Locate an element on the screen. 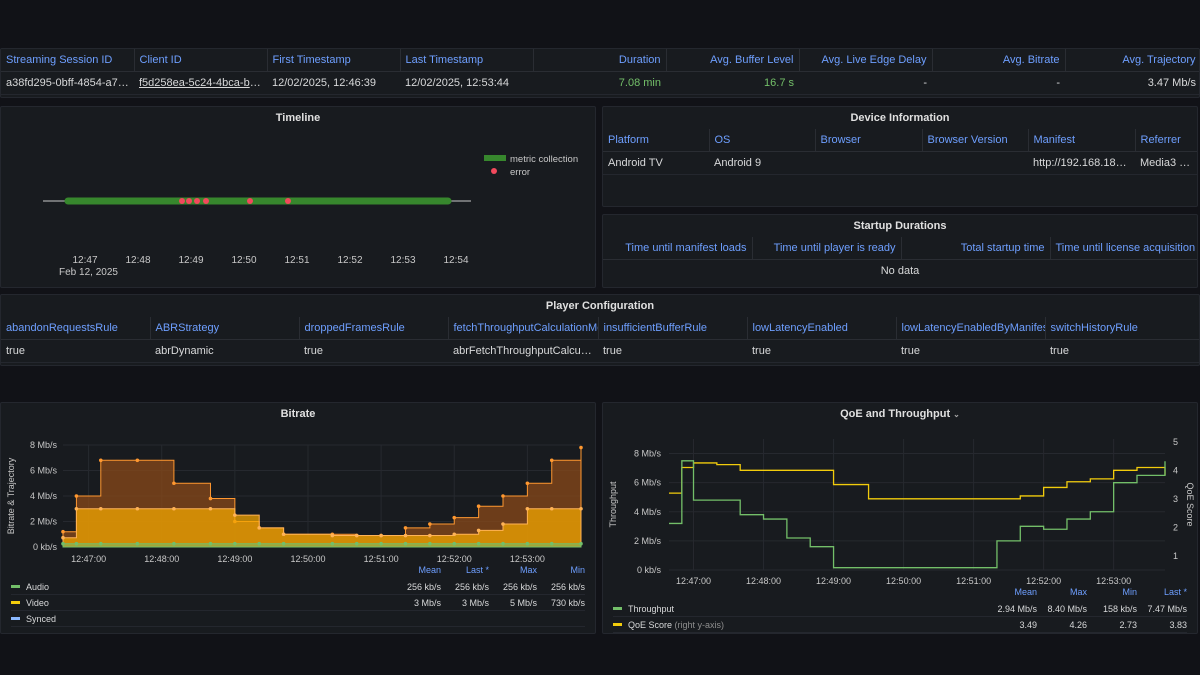  legend-label: QoE Score (right y-axis) is located at coordinates (676, 624).